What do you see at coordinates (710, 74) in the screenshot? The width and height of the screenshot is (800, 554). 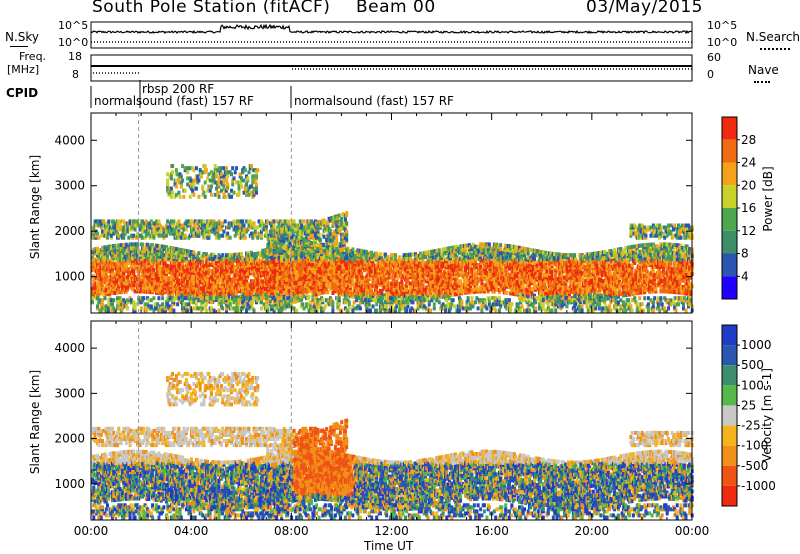 I see `nave-tick-bottom: 0` at bounding box center [710, 74].